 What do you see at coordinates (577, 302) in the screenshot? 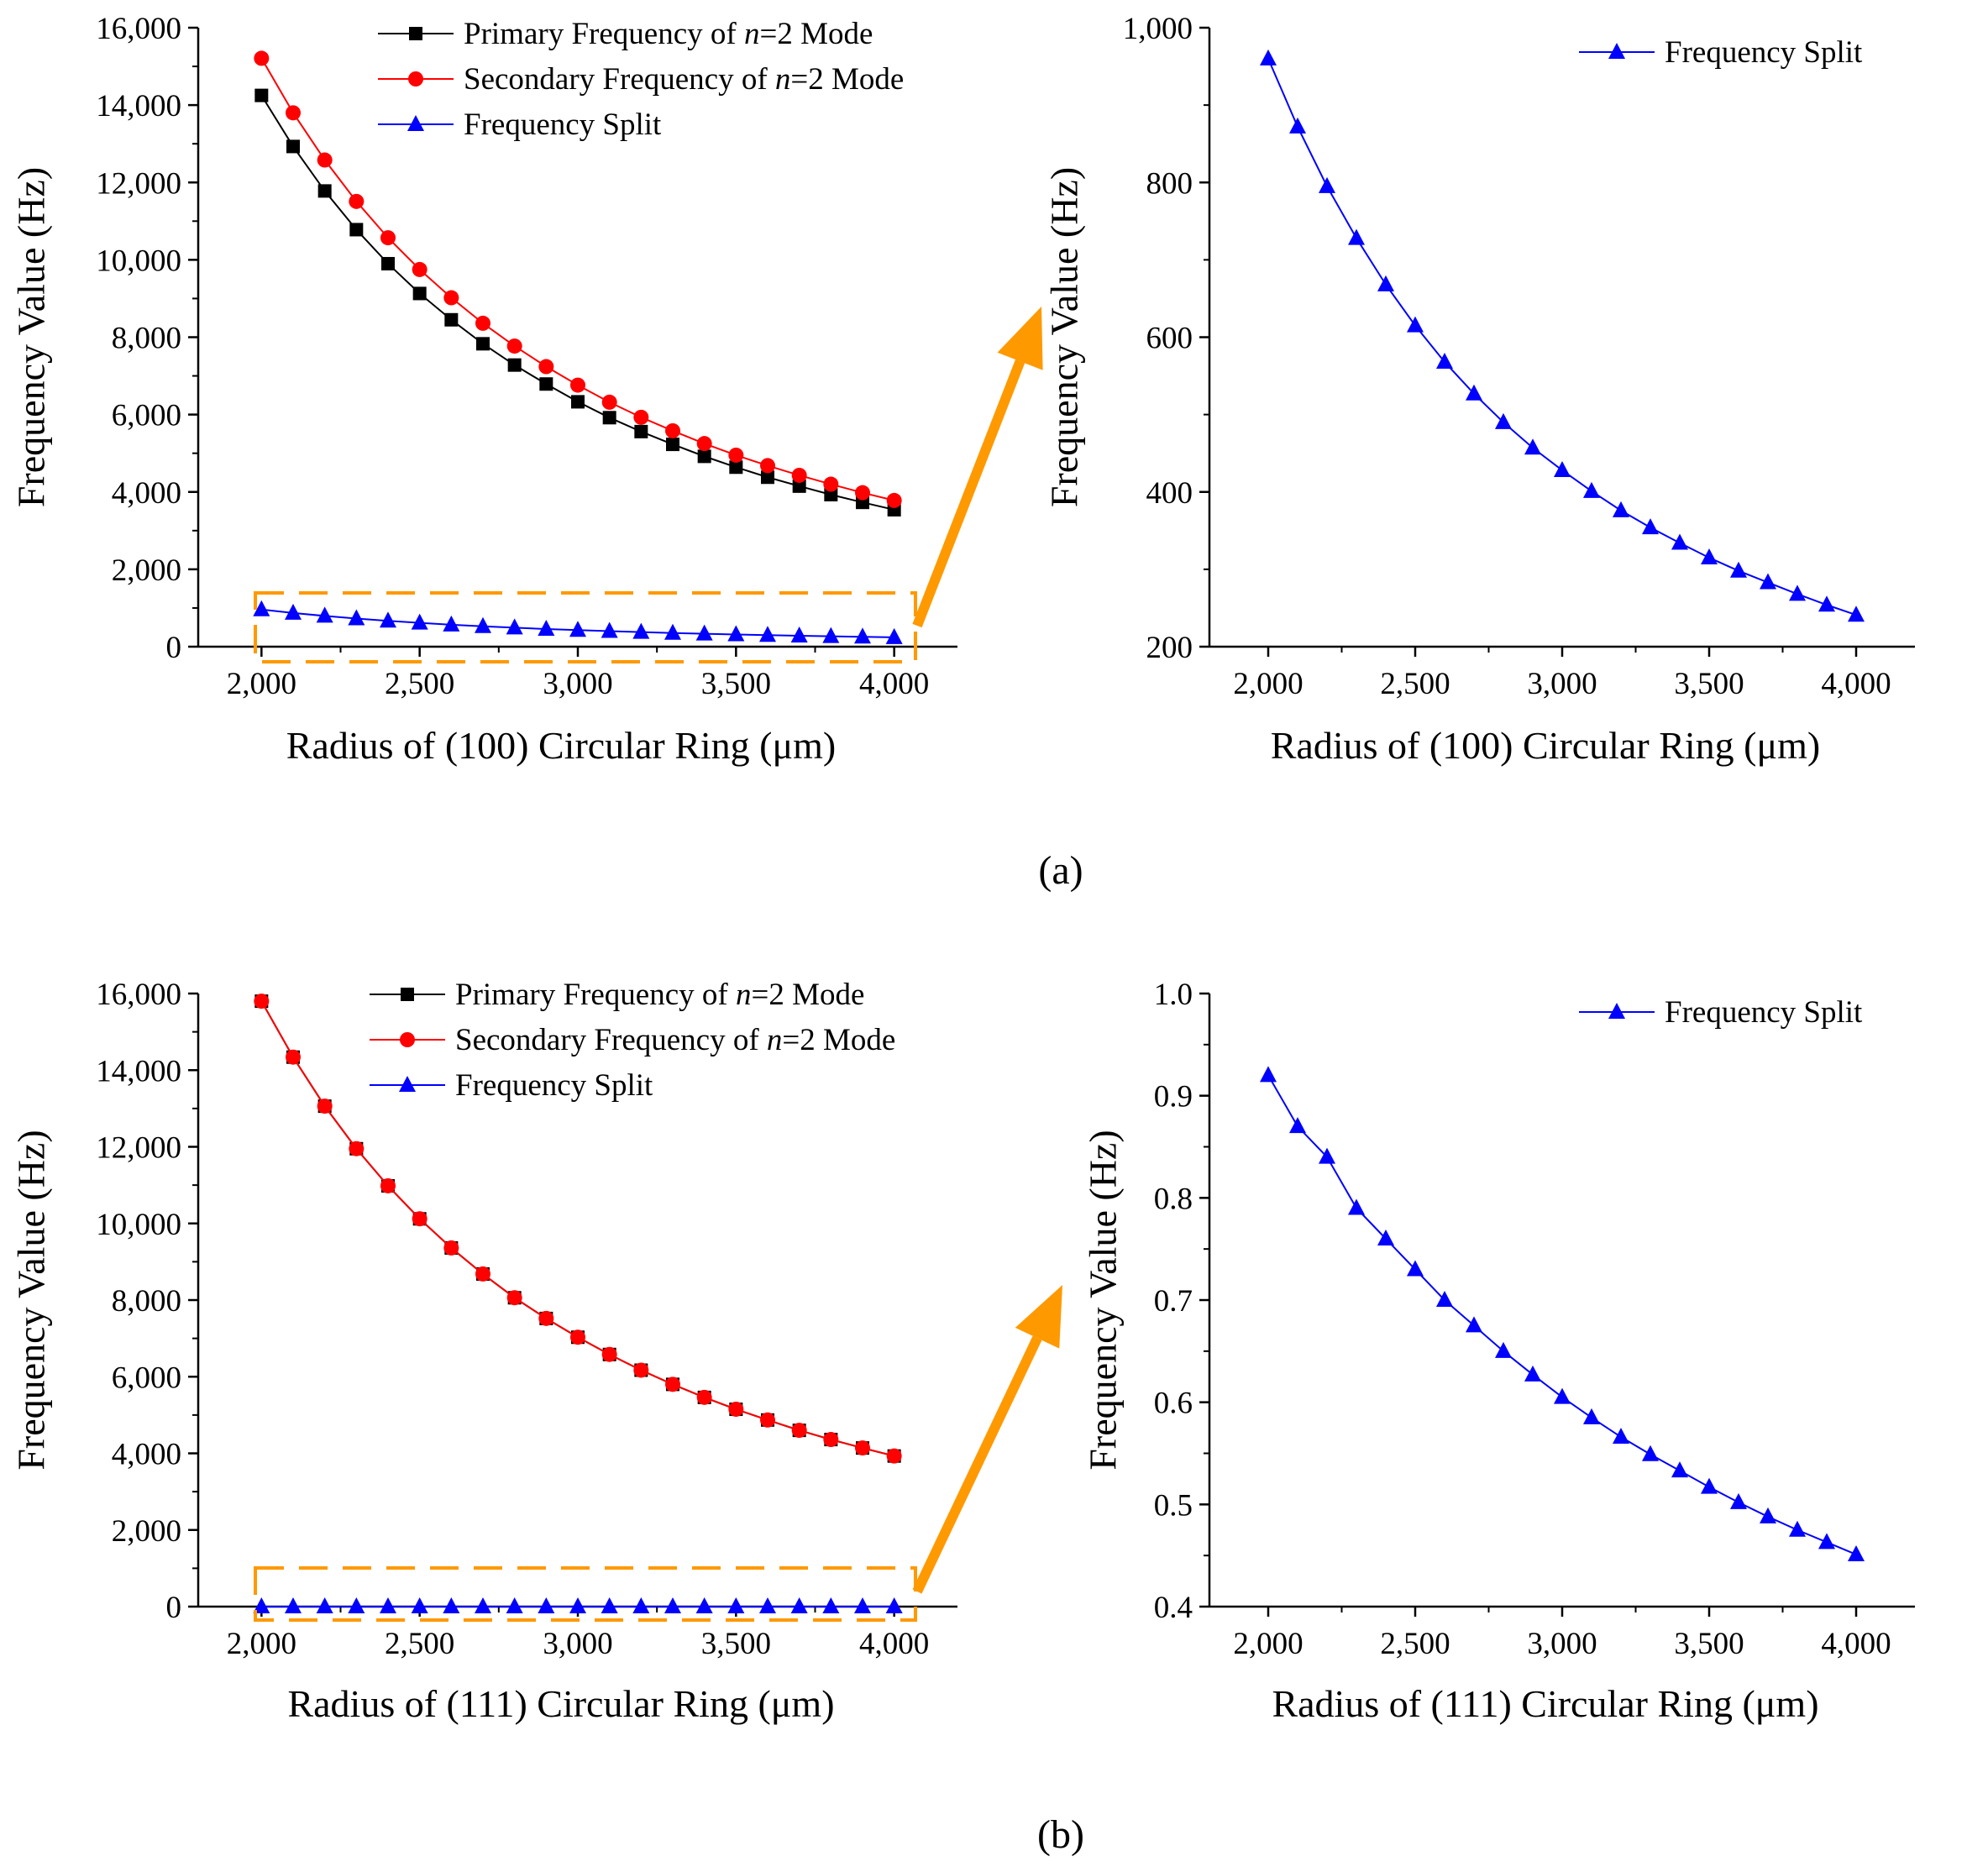
I see `series-square` at bounding box center [577, 302].